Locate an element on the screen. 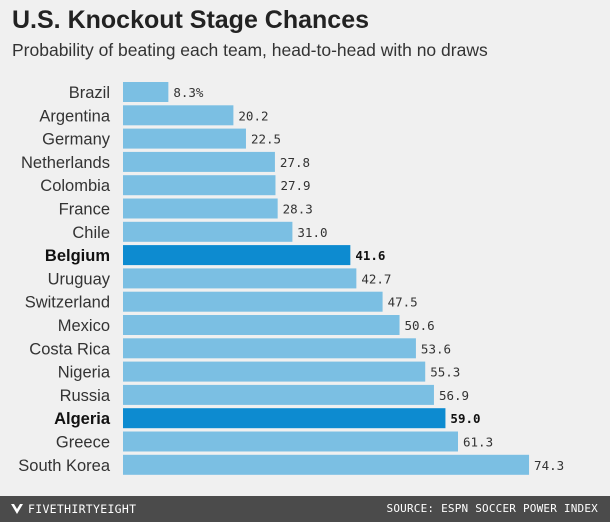  category-label: Greece is located at coordinates (83, 443).